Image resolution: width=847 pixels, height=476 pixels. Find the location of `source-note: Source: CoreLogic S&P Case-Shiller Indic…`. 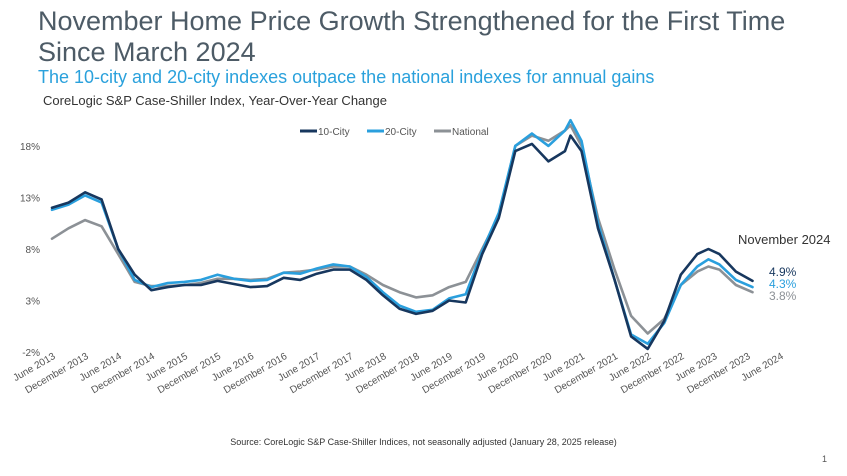

source-note: Source: CoreLogic S&P Case-Shiller Indic… is located at coordinates (423, 442).